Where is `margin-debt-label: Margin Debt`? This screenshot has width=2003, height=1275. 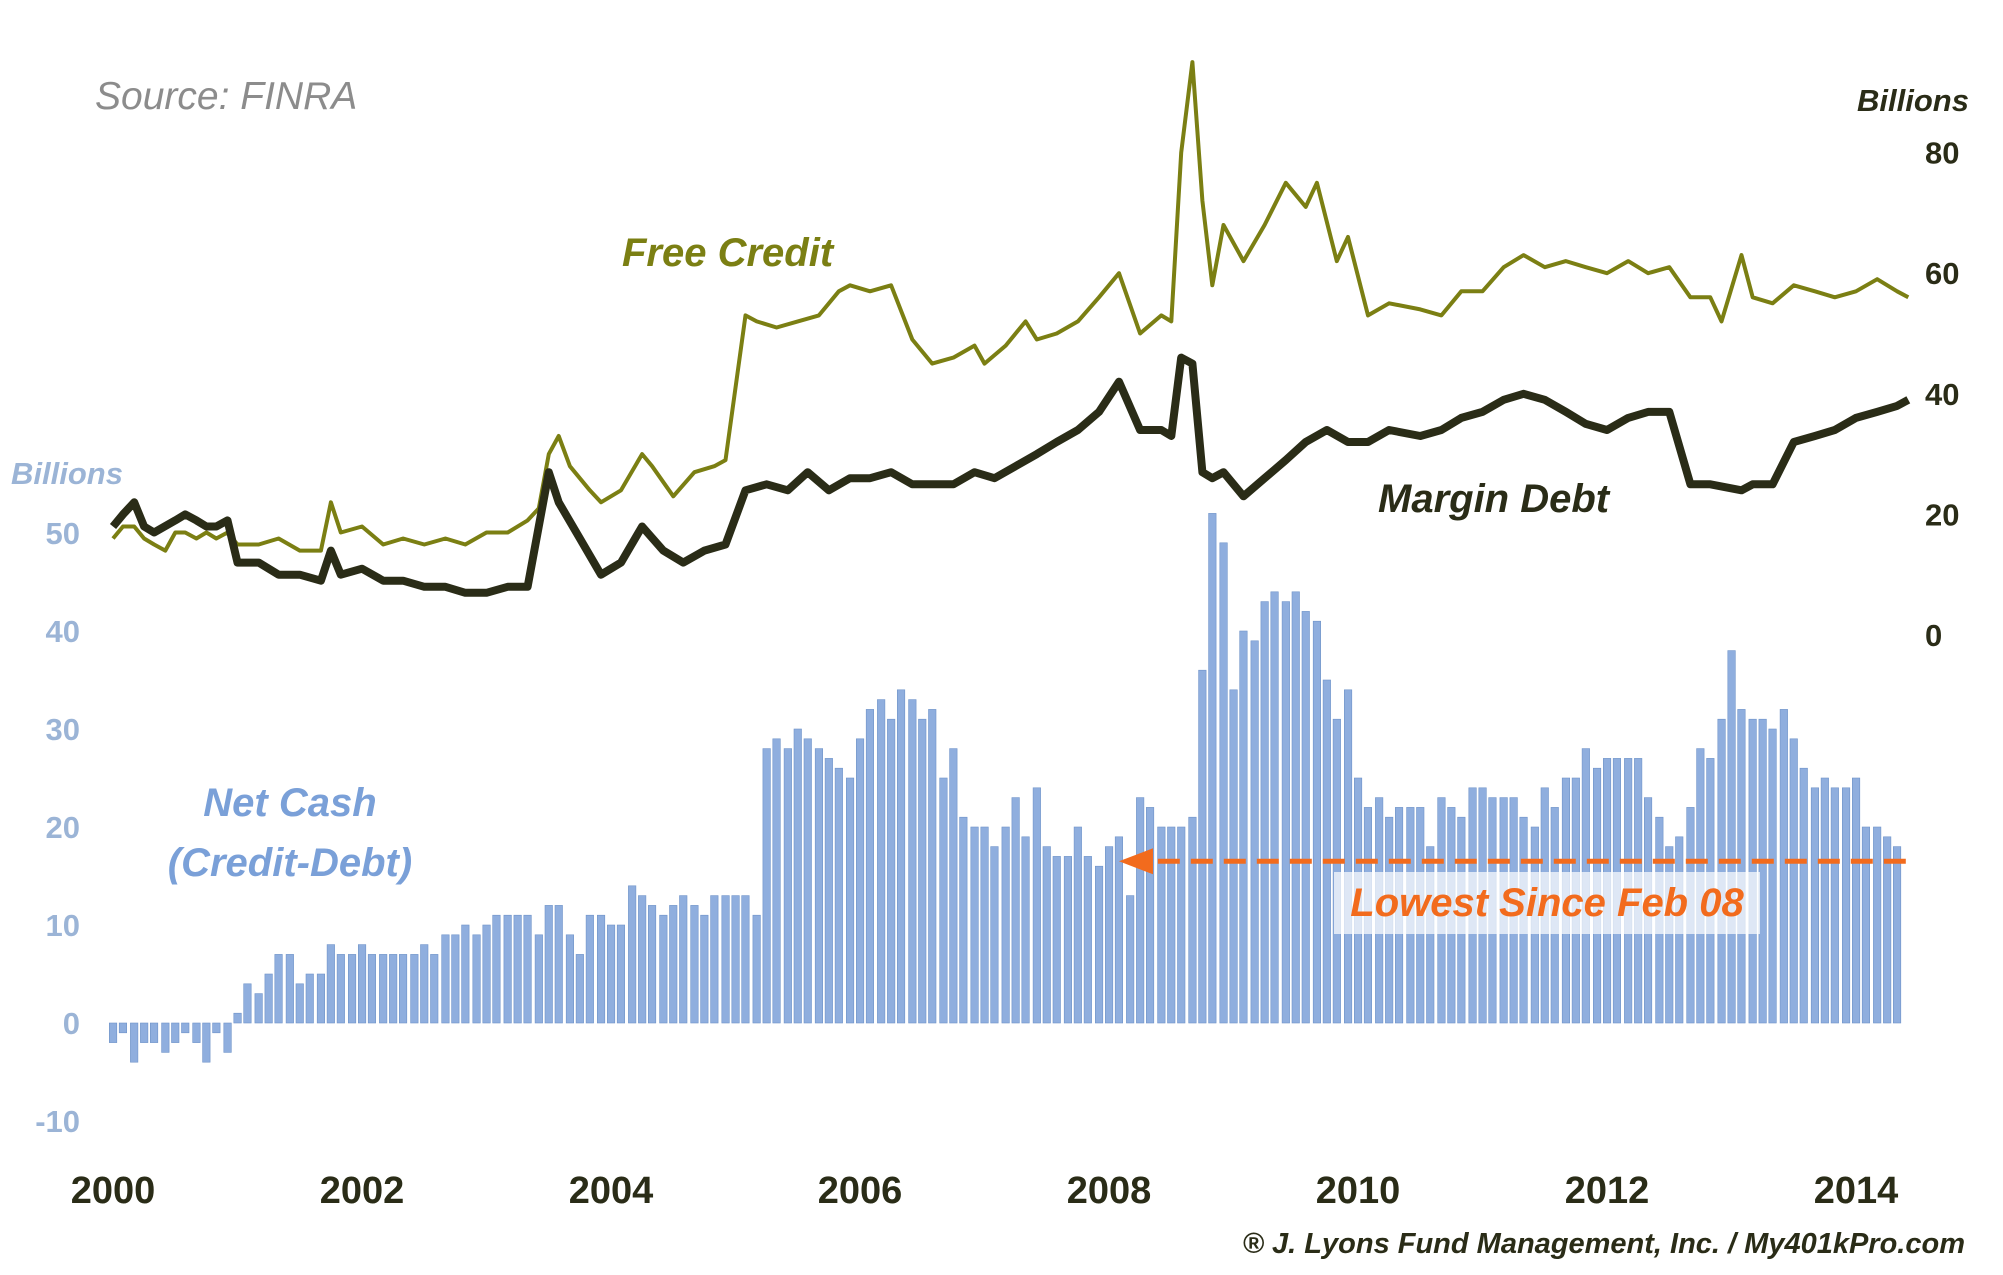 margin-debt-label: Margin Debt is located at coordinates (1494, 499).